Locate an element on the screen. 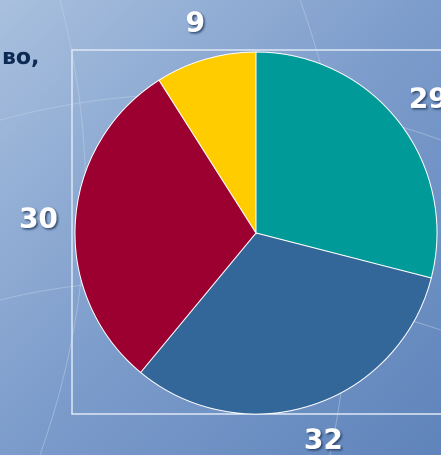 The image size is (441, 455). data-label: 9 is located at coordinates (194, 22).